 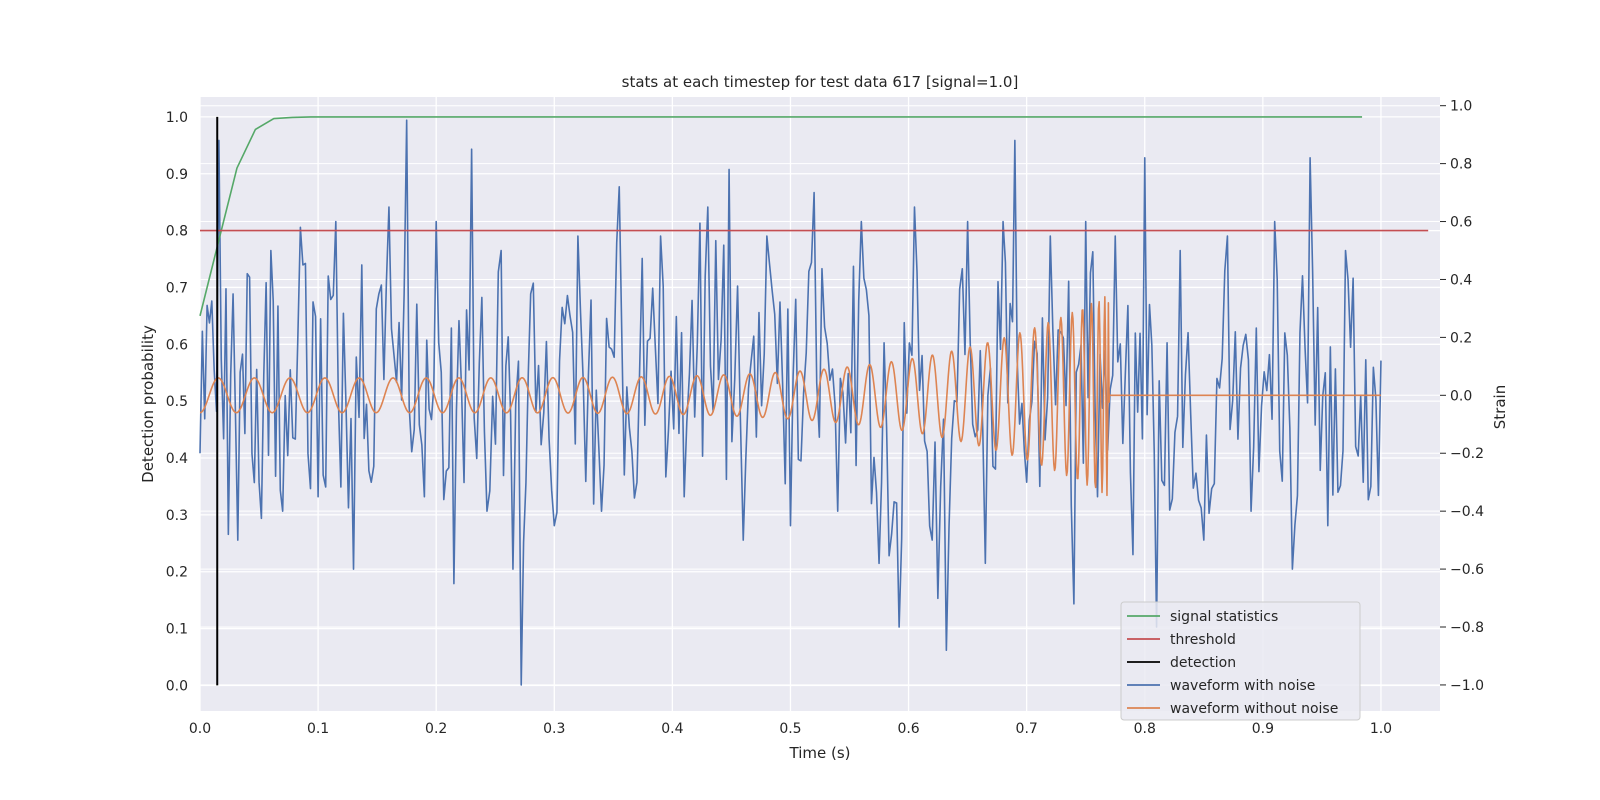 I want to click on legend-box, so click(x=1240, y=661).